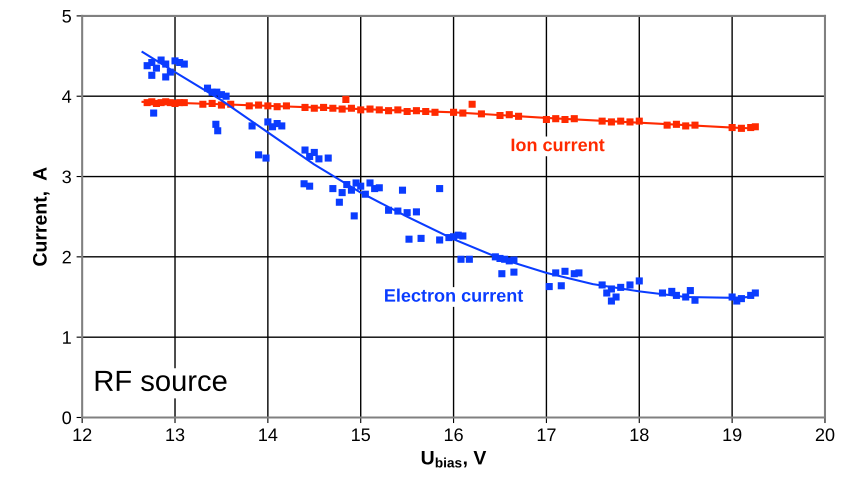 The width and height of the screenshot is (847, 497). What do you see at coordinates (453, 435) in the screenshot?
I see `x-tick-label: 16` at bounding box center [453, 435].